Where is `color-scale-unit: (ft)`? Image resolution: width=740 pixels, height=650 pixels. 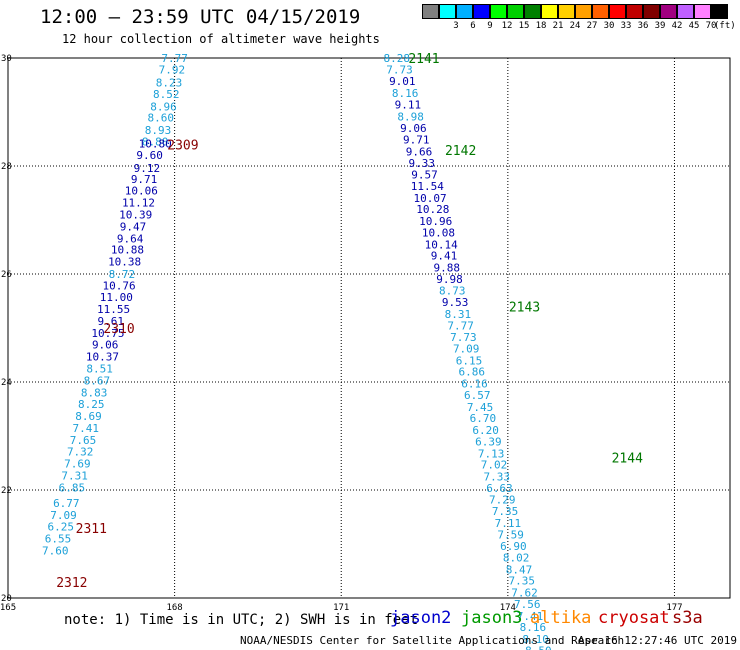 color-scale-unit: (ft) is located at coordinates (725, 26).